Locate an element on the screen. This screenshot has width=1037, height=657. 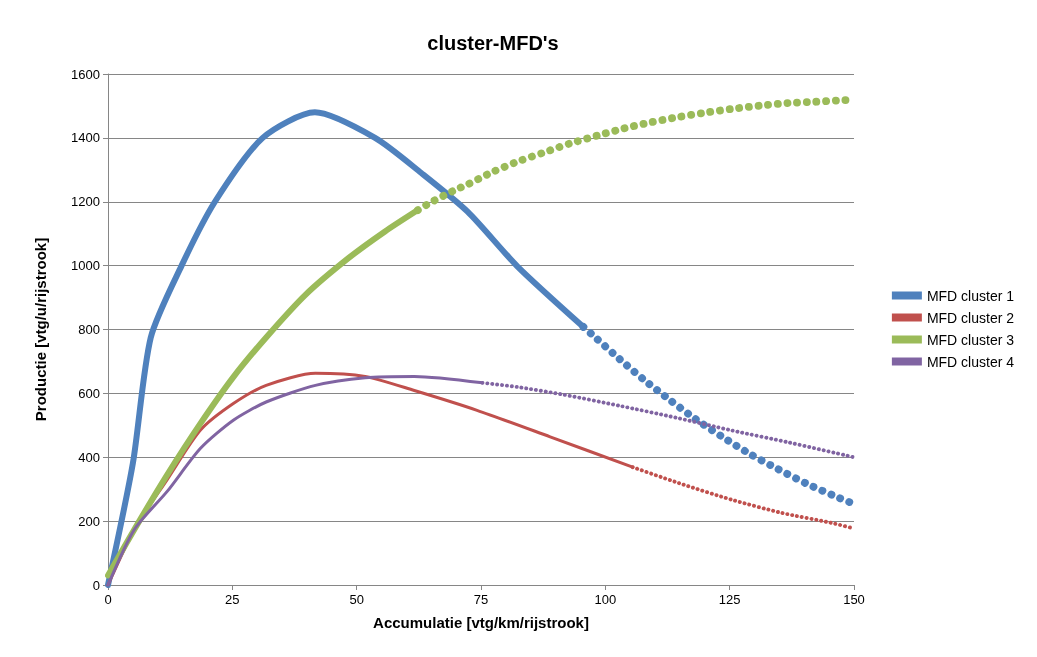
y-tick-label: 200 is located at coordinates (89, 521).